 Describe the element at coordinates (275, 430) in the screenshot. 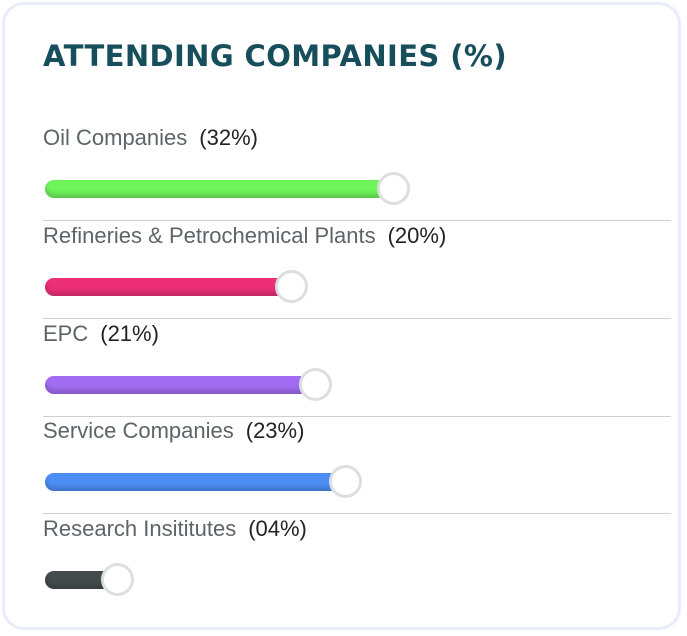

I see `bar-value-label: (23%)` at that location.